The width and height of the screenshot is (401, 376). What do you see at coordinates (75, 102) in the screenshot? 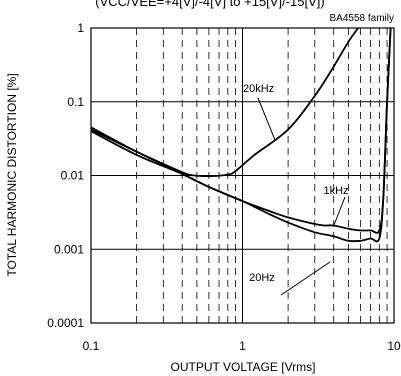
I see `y-tick-label: 0.1` at bounding box center [75, 102].